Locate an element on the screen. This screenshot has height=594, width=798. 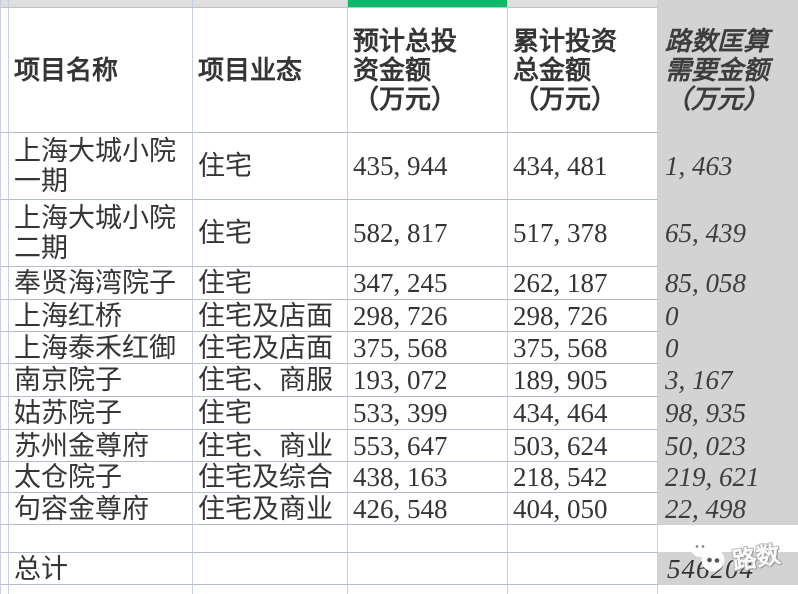
project-type-cell: 住宅、商服 is located at coordinates (270, 380).